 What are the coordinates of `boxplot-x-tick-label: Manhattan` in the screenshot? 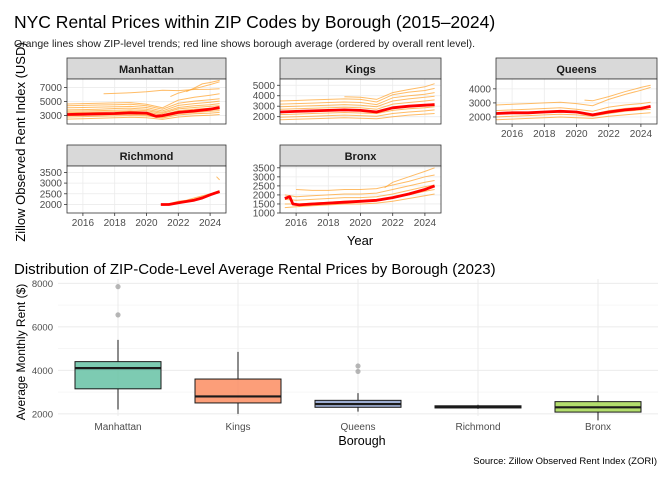 It's located at (117, 427).